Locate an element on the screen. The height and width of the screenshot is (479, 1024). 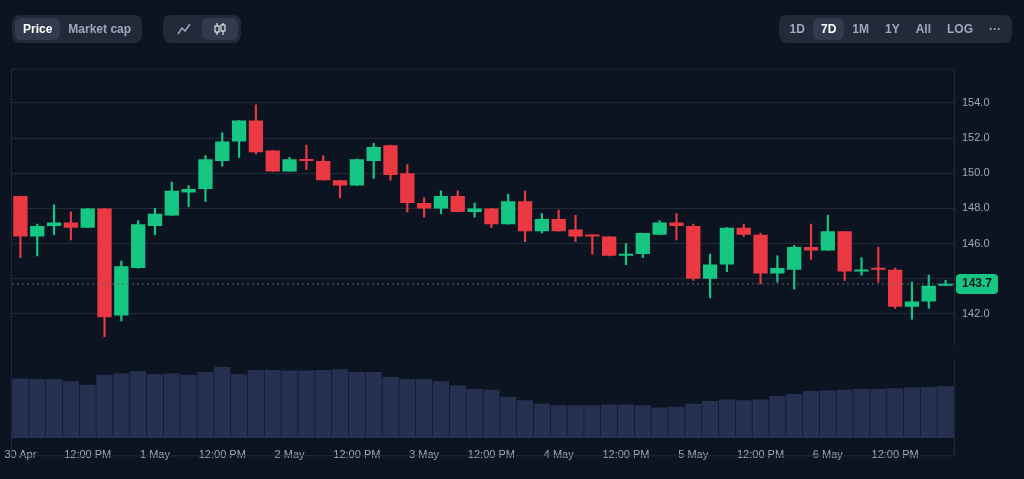
text: LOG is located at coordinates (960, 29).